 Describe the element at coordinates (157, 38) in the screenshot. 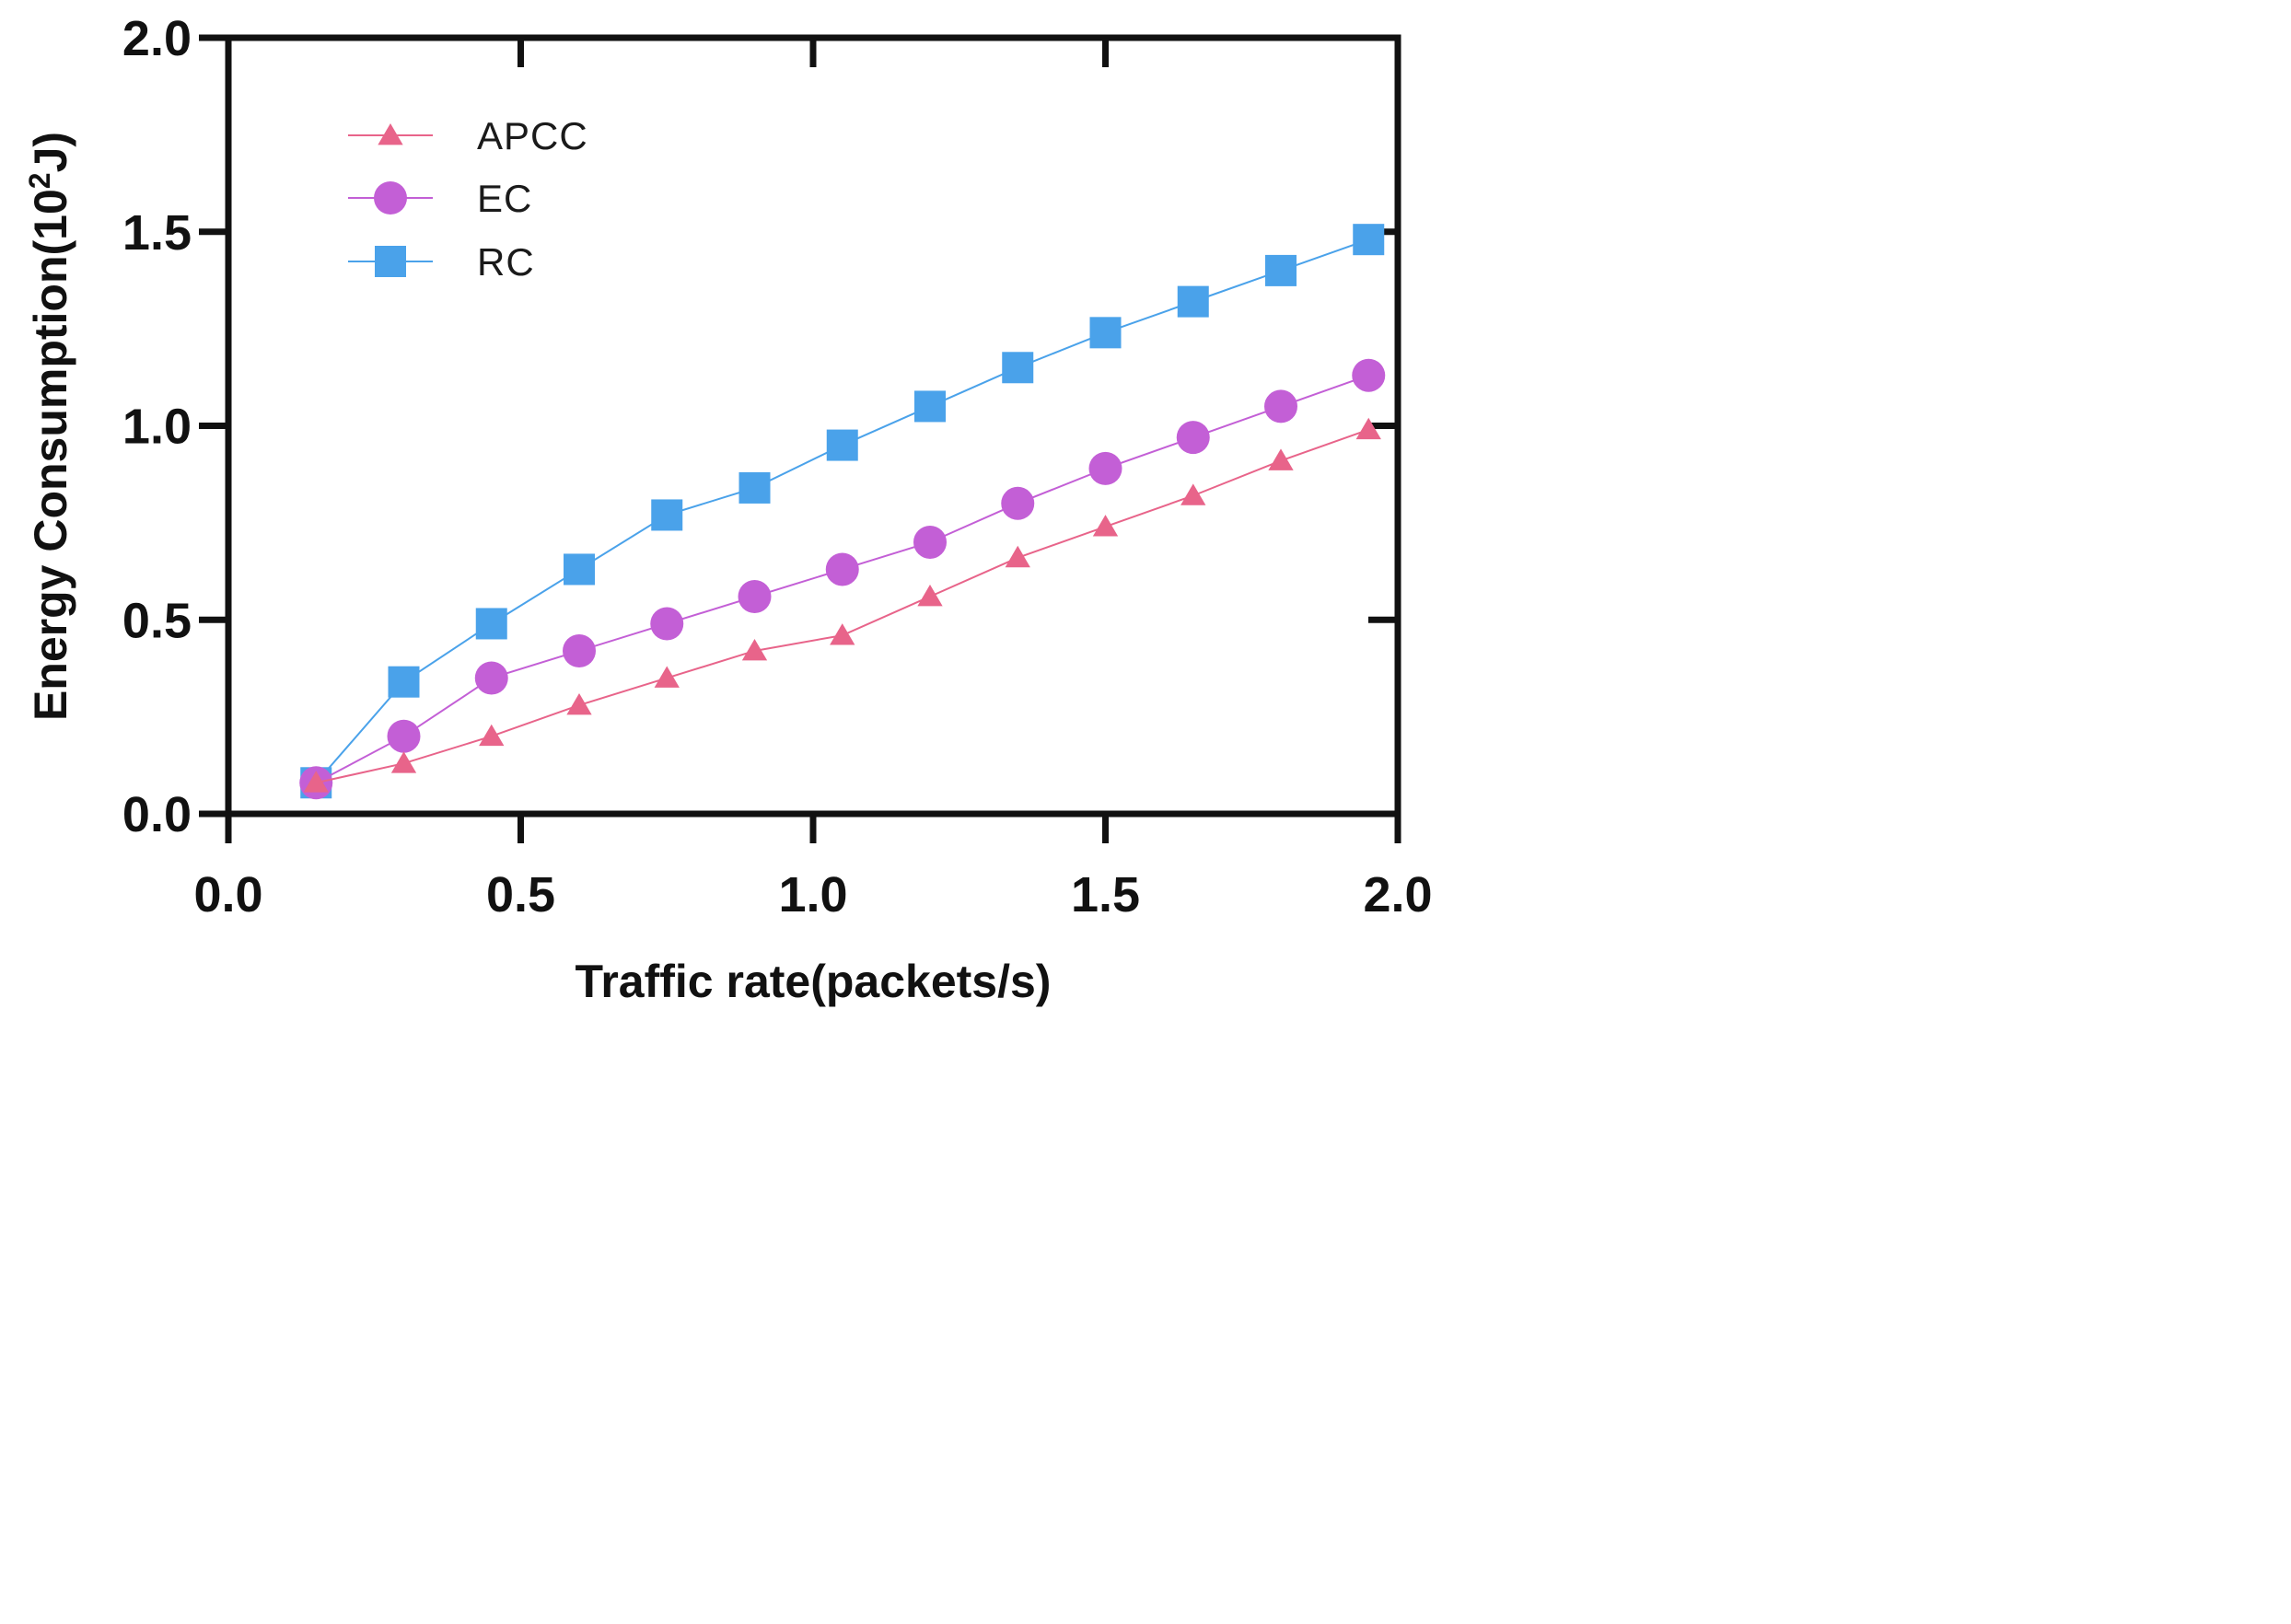

I see `y-tick-label-4: 2.0` at that location.